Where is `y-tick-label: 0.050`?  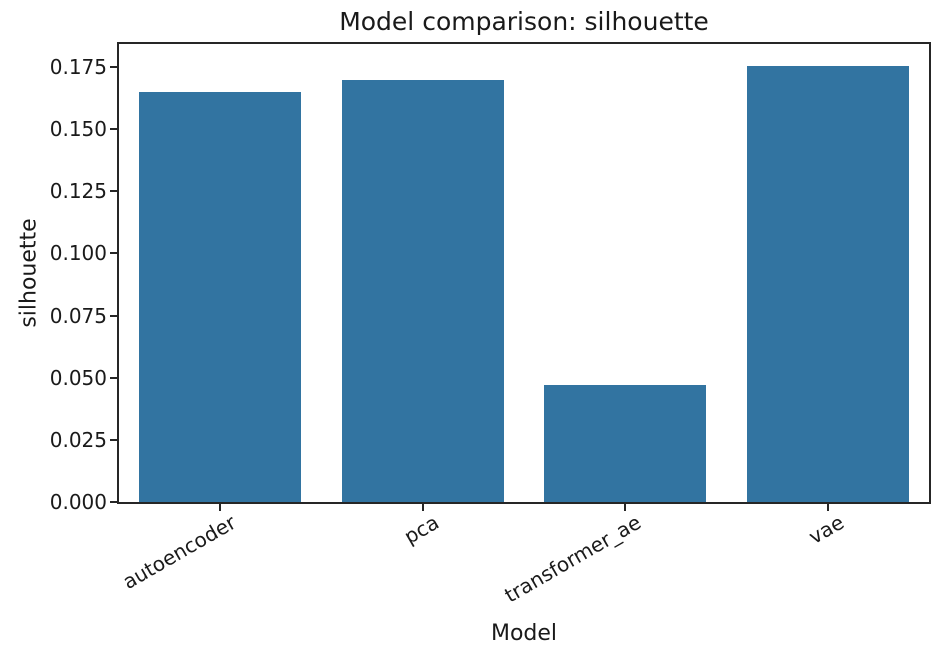
y-tick-label: 0.050 is located at coordinates (78, 377).